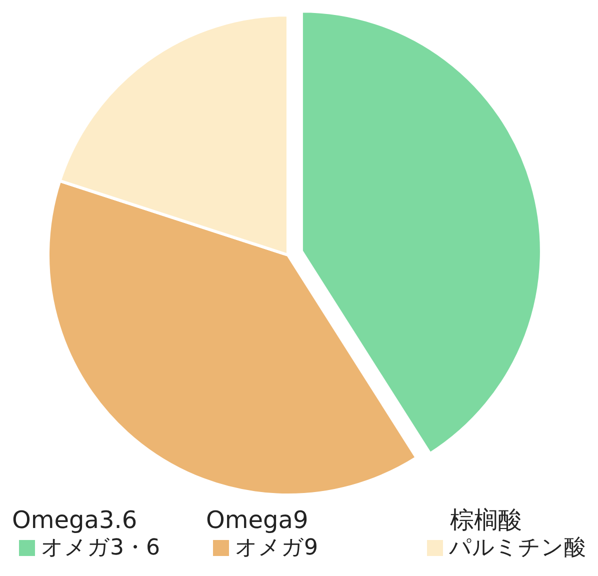  What do you see at coordinates (75, 520) in the screenshot?
I see `text: Omega3.6` at bounding box center [75, 520].